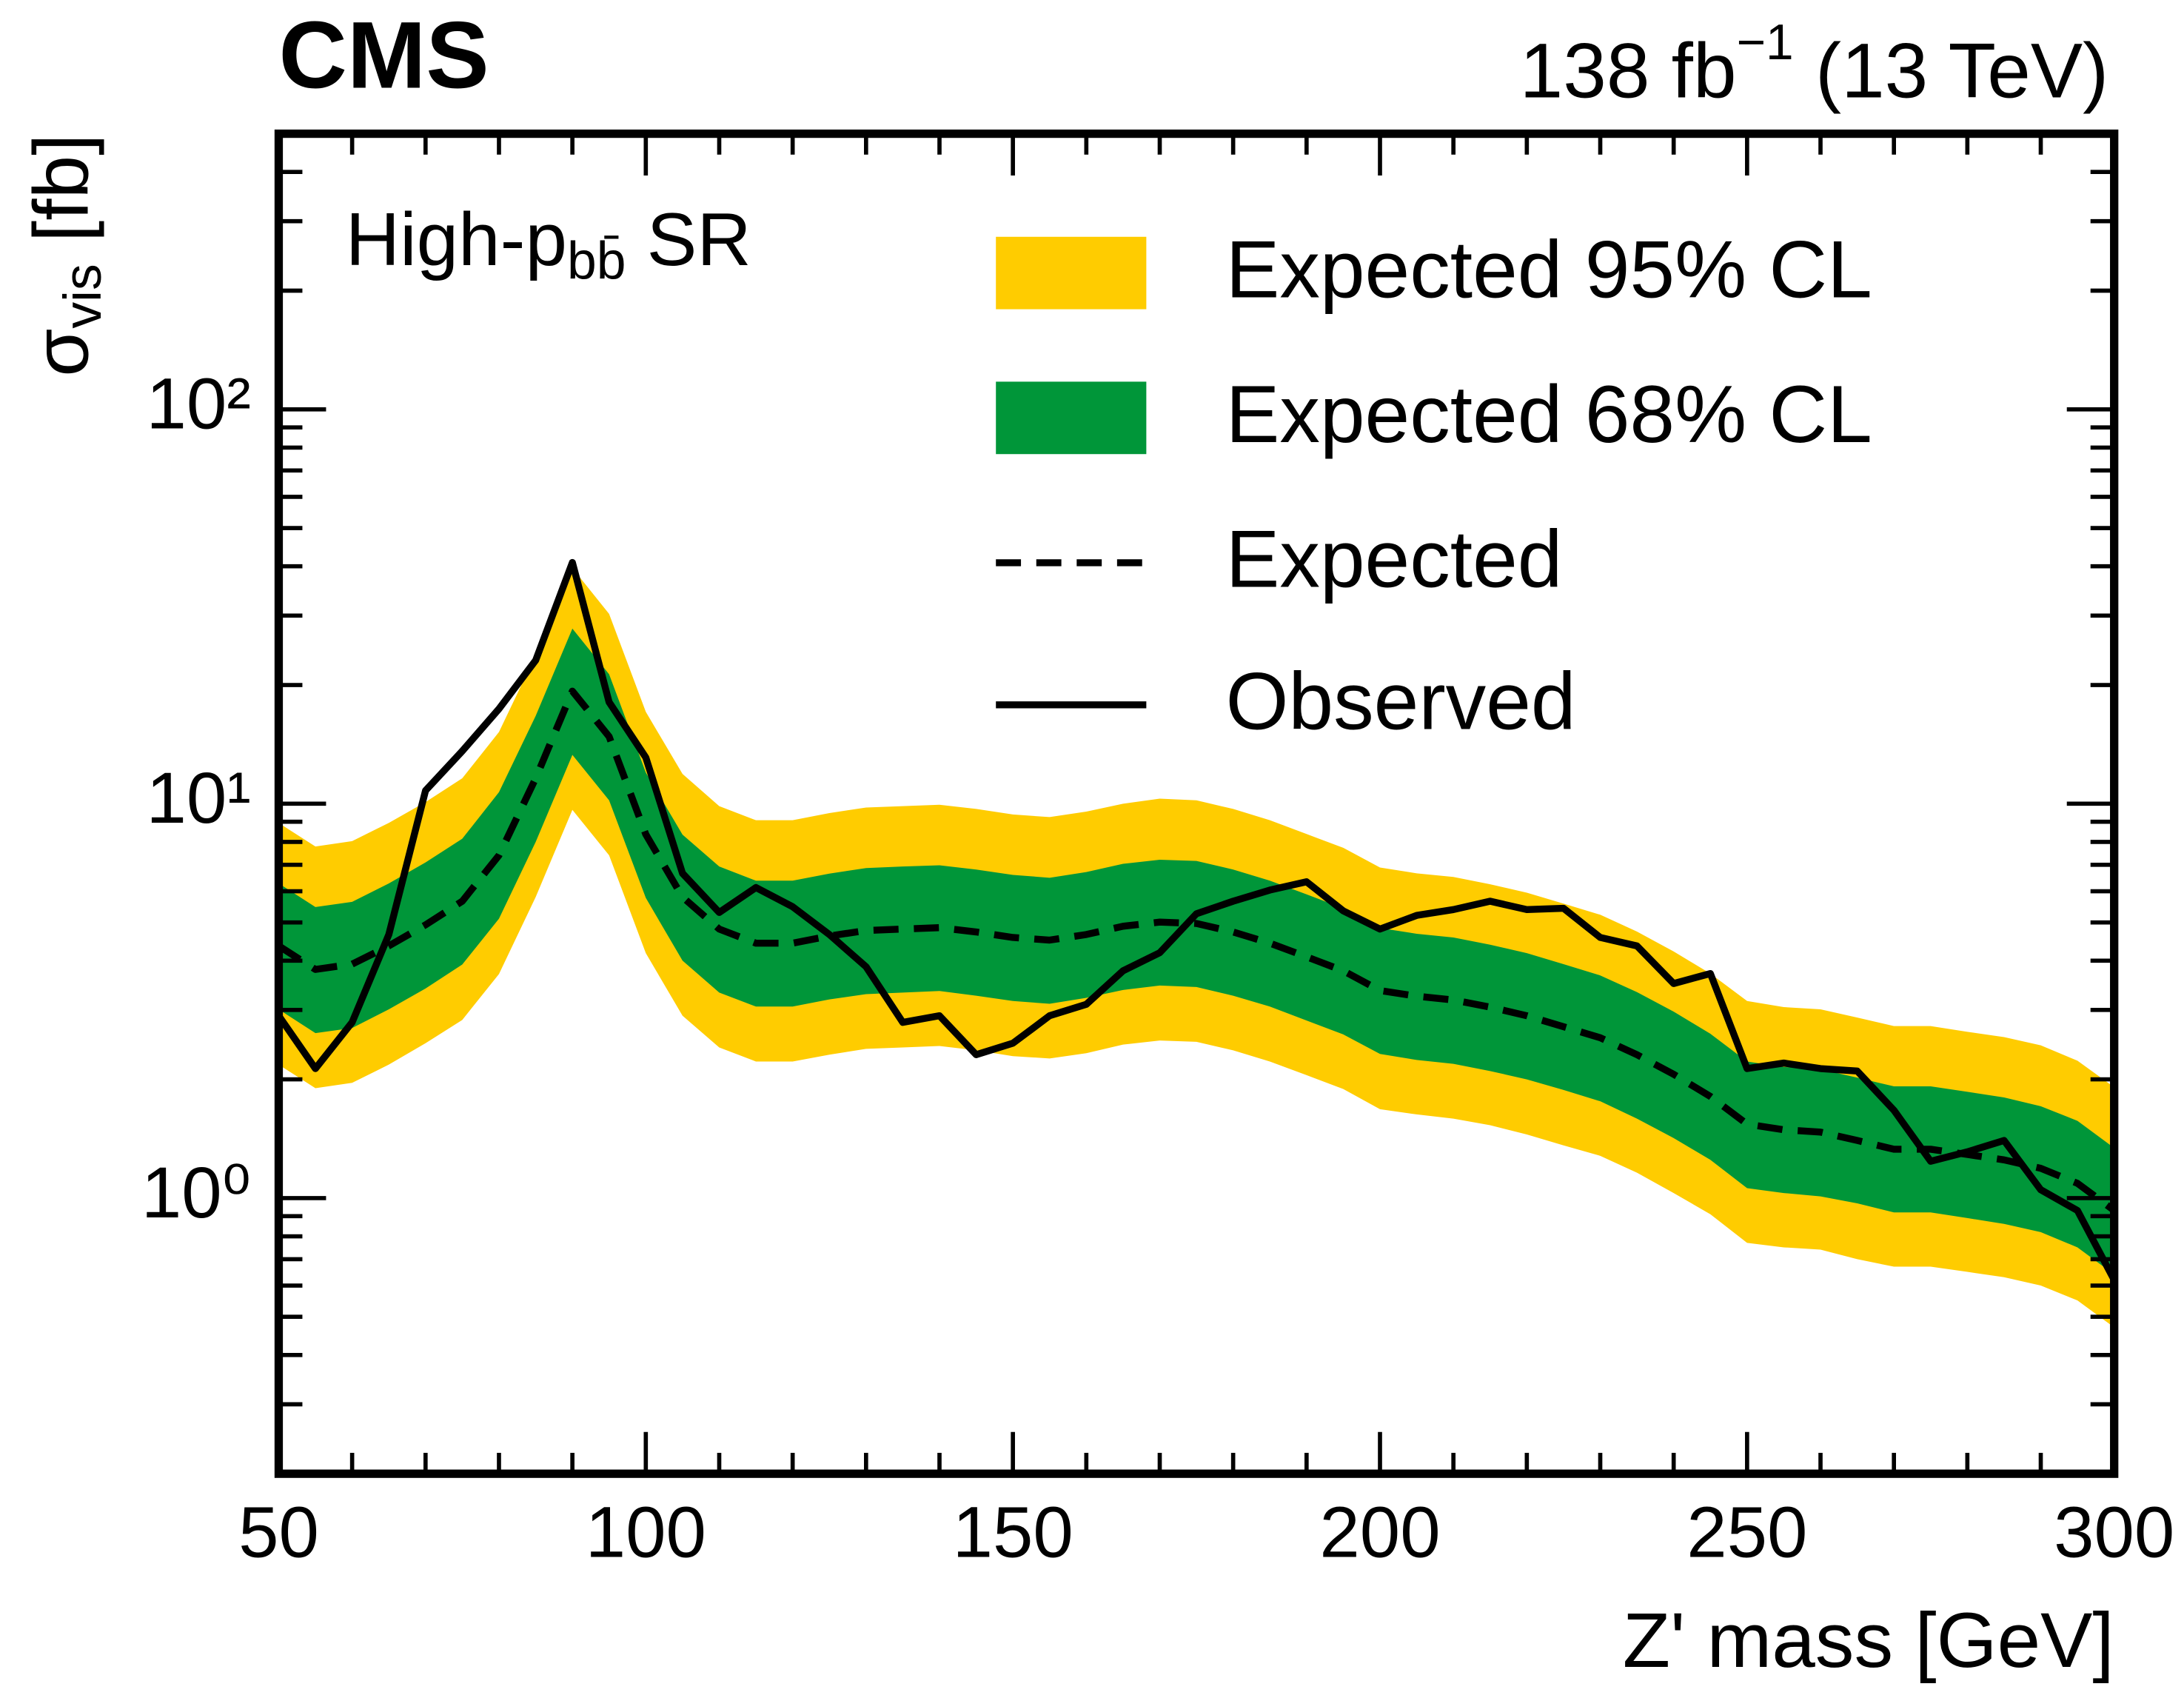 The width and height of the screenshot is (2184, 1698). What do you see at coordinates (456, 239) in the screenshot?
I see `region-text: High-p` at bounding box center [456, 239].